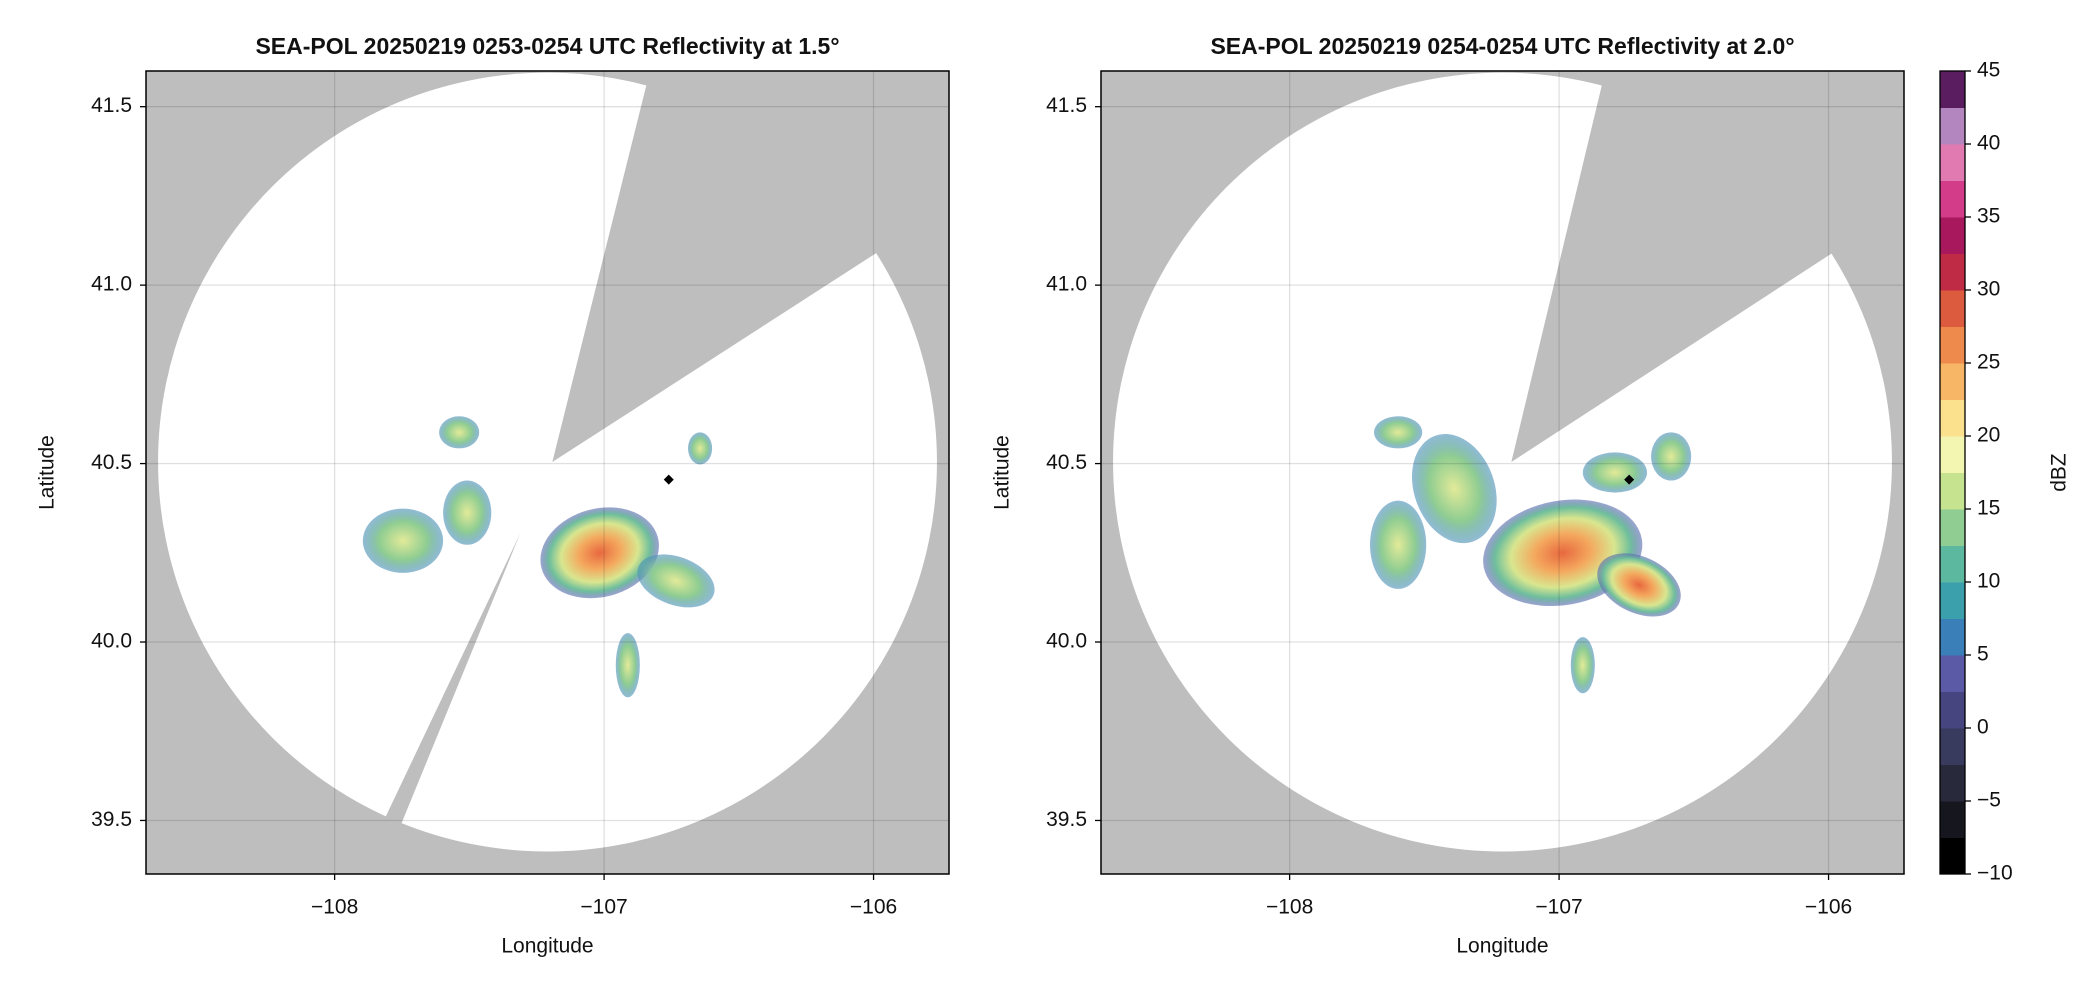  Describe the element at coordinates (1988, 362) in the screenshot. I see `colorbar-tick-label: 25` at that location.